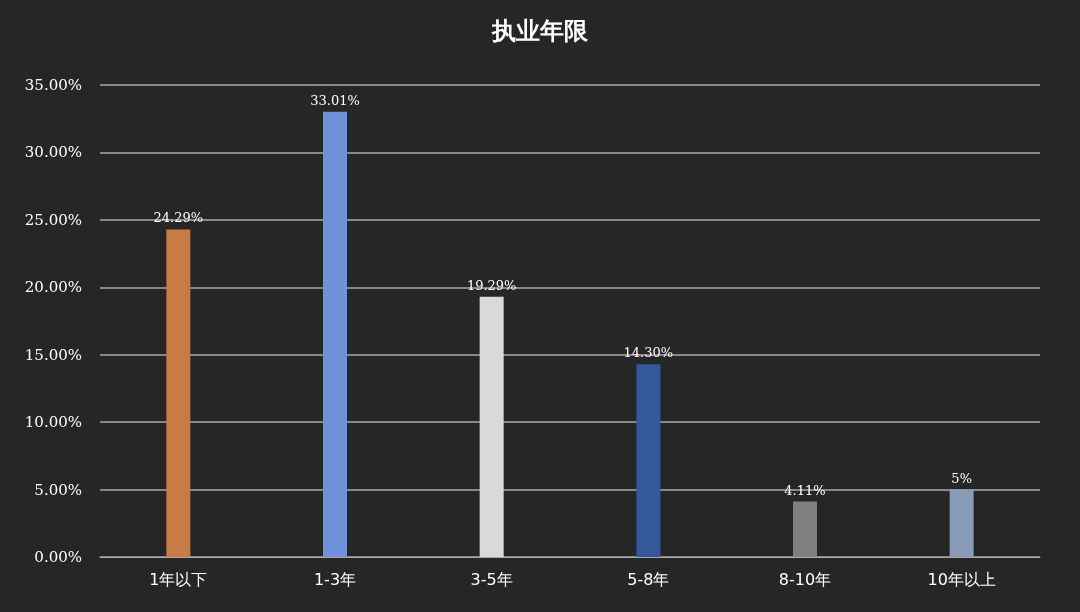 The height and width of the screenshot is (612, 1080). What do you see at coordinates (178, 579) in the screenshot?
I see `x-tick-label: 1年以下` at bounding box center [178, 579].